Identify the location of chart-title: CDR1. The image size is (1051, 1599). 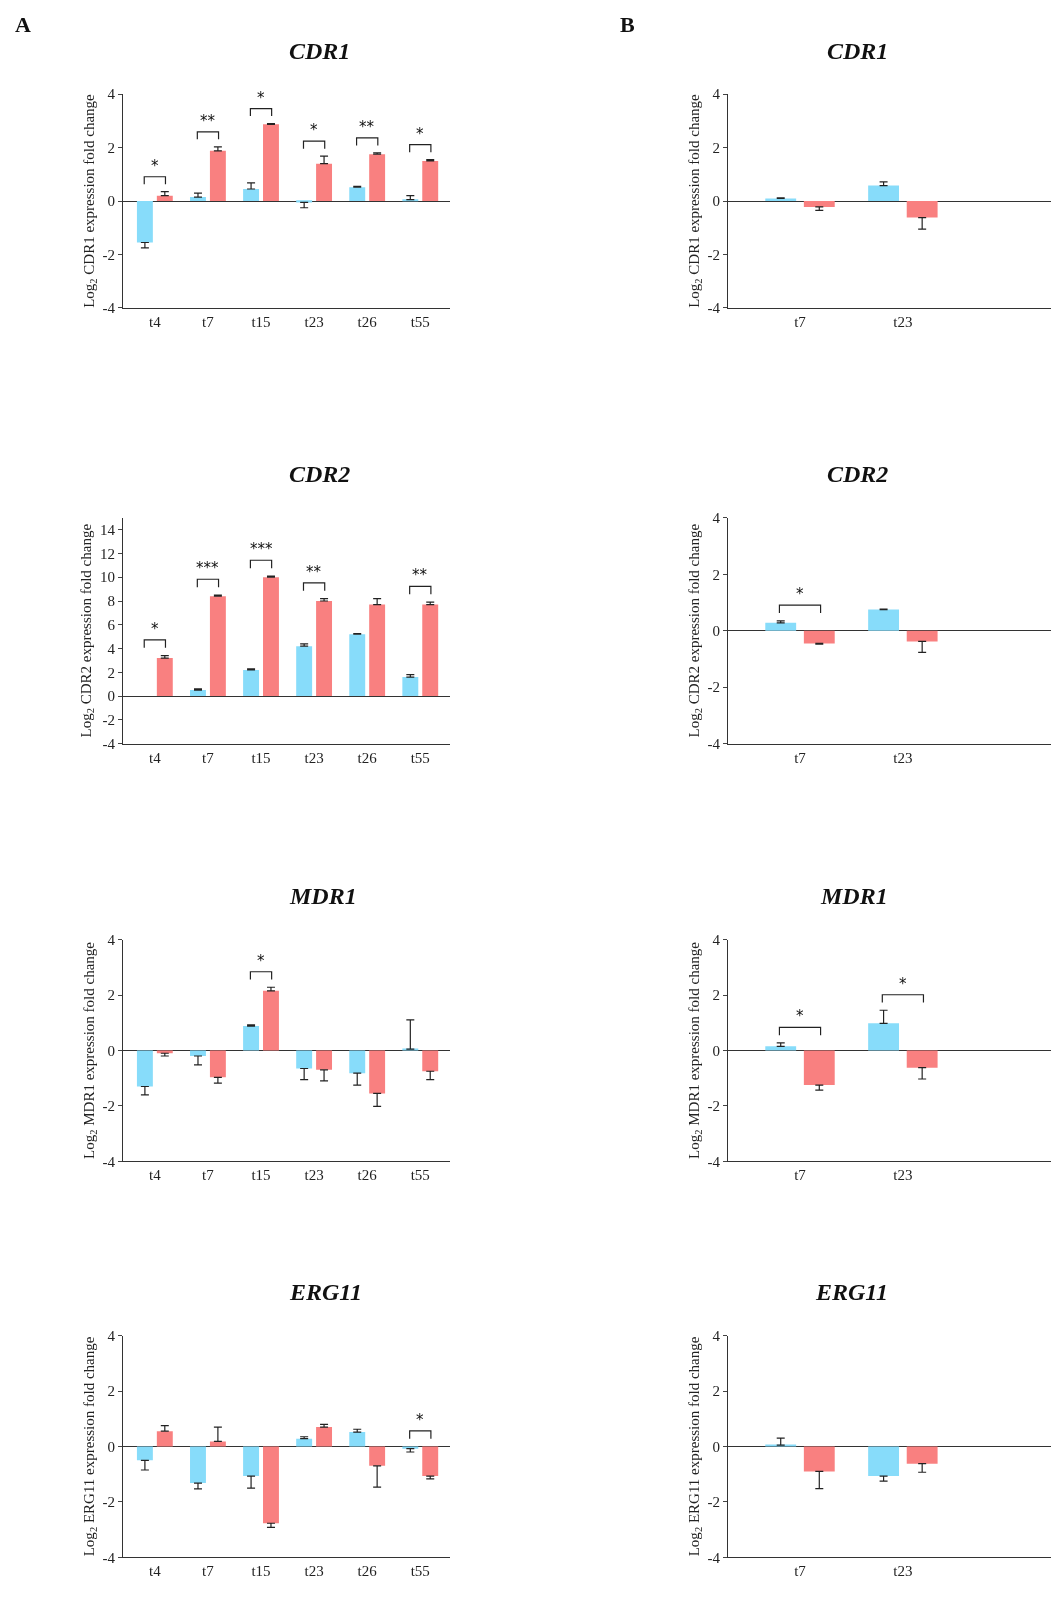
(858, 51).